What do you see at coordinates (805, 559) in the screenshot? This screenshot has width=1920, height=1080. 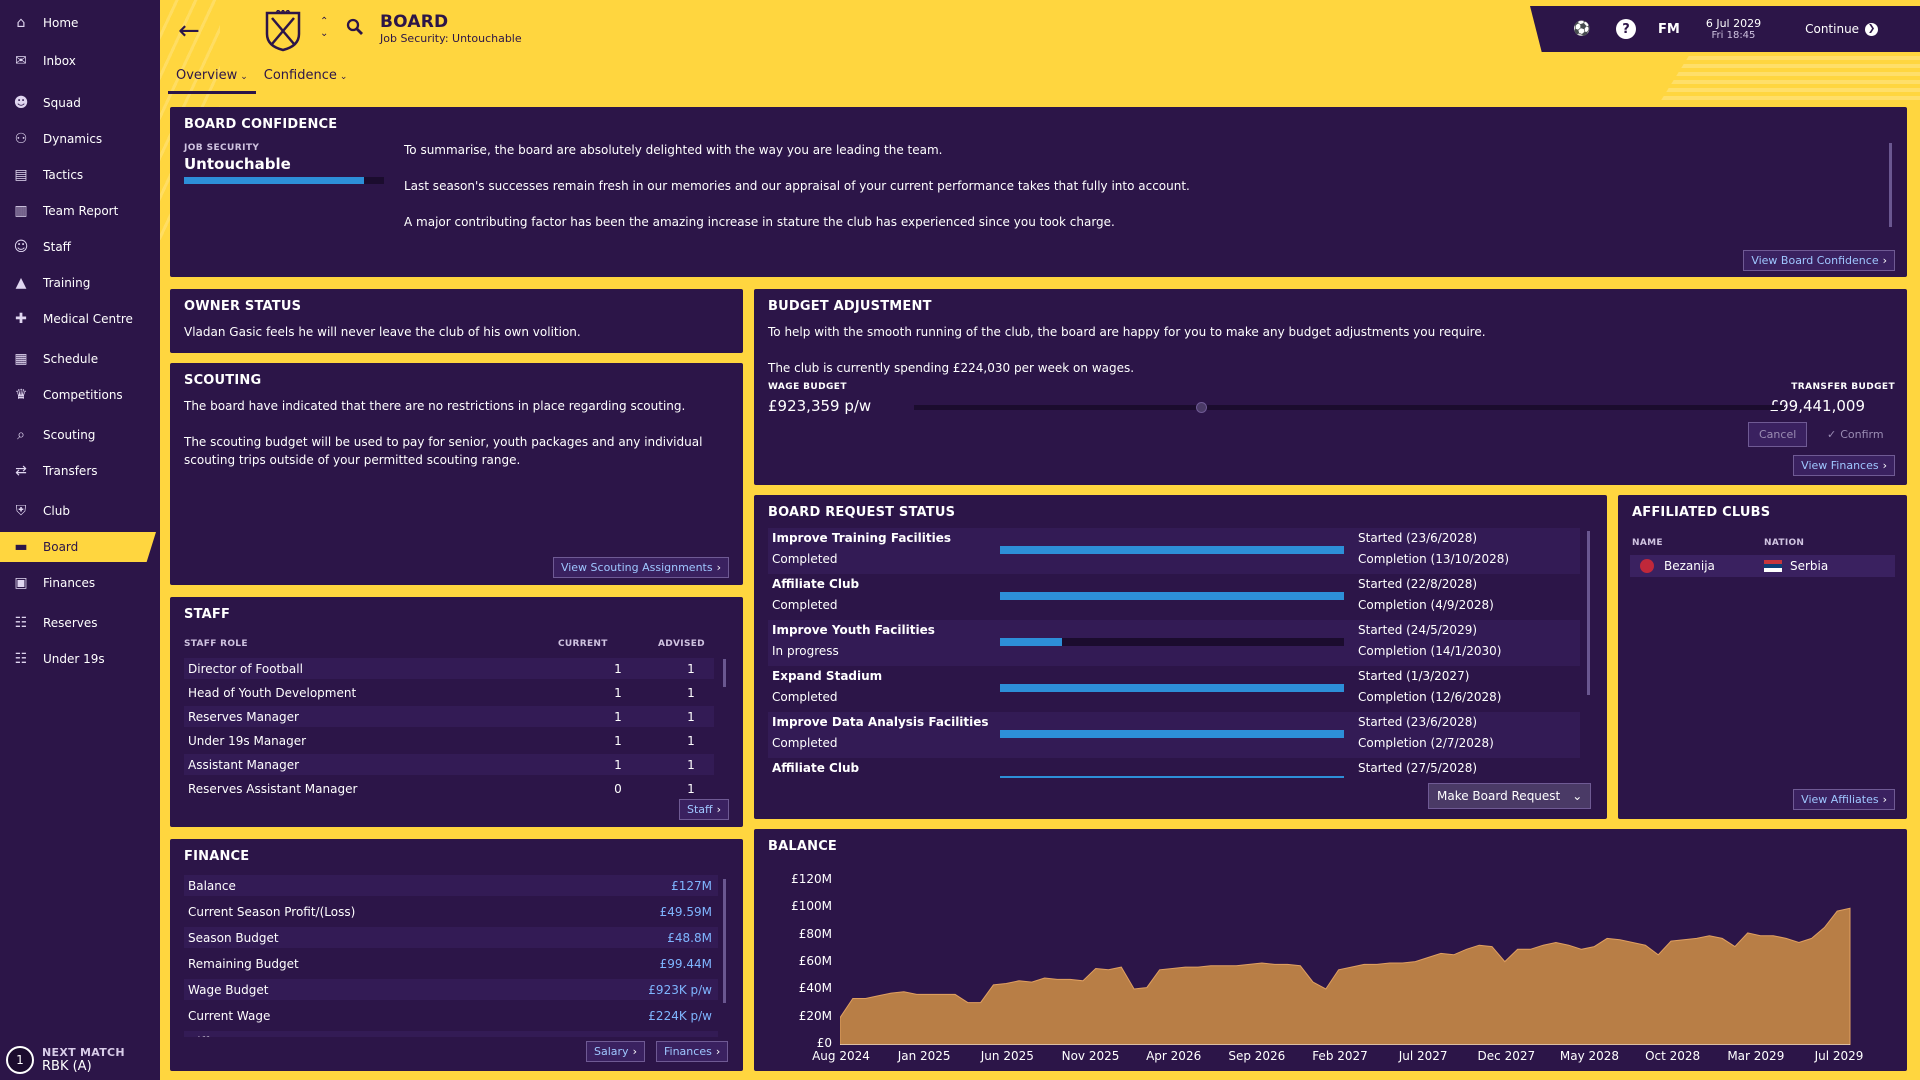 I see `request-status: Completed` at bounding box center [805, 559].